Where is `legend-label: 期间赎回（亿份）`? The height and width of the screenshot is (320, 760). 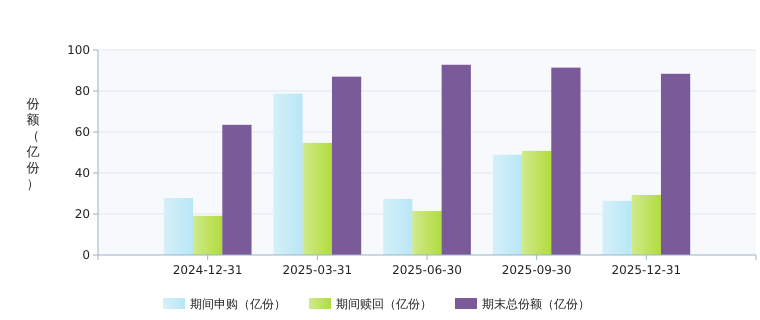 legend-label: 期间赎回（亿份） is located at coordinates (384, 304).